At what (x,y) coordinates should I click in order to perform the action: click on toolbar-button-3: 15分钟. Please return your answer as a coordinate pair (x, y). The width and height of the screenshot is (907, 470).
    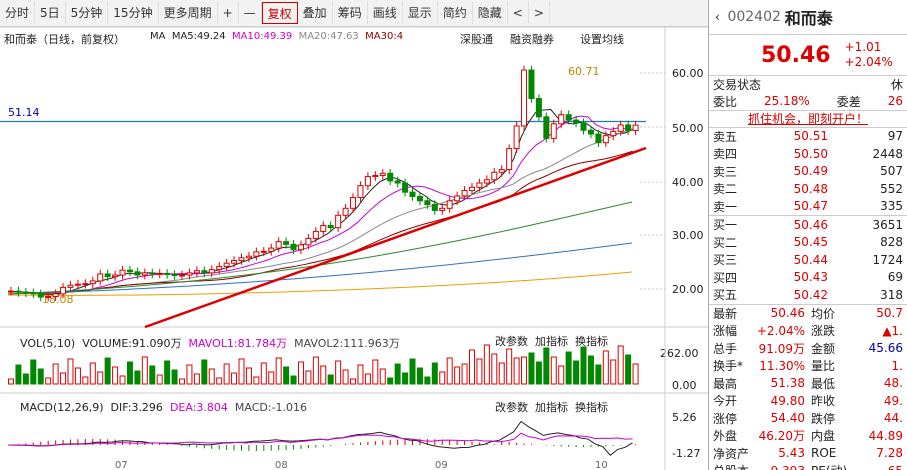
    Looking at the image, I should click on (133, 13).